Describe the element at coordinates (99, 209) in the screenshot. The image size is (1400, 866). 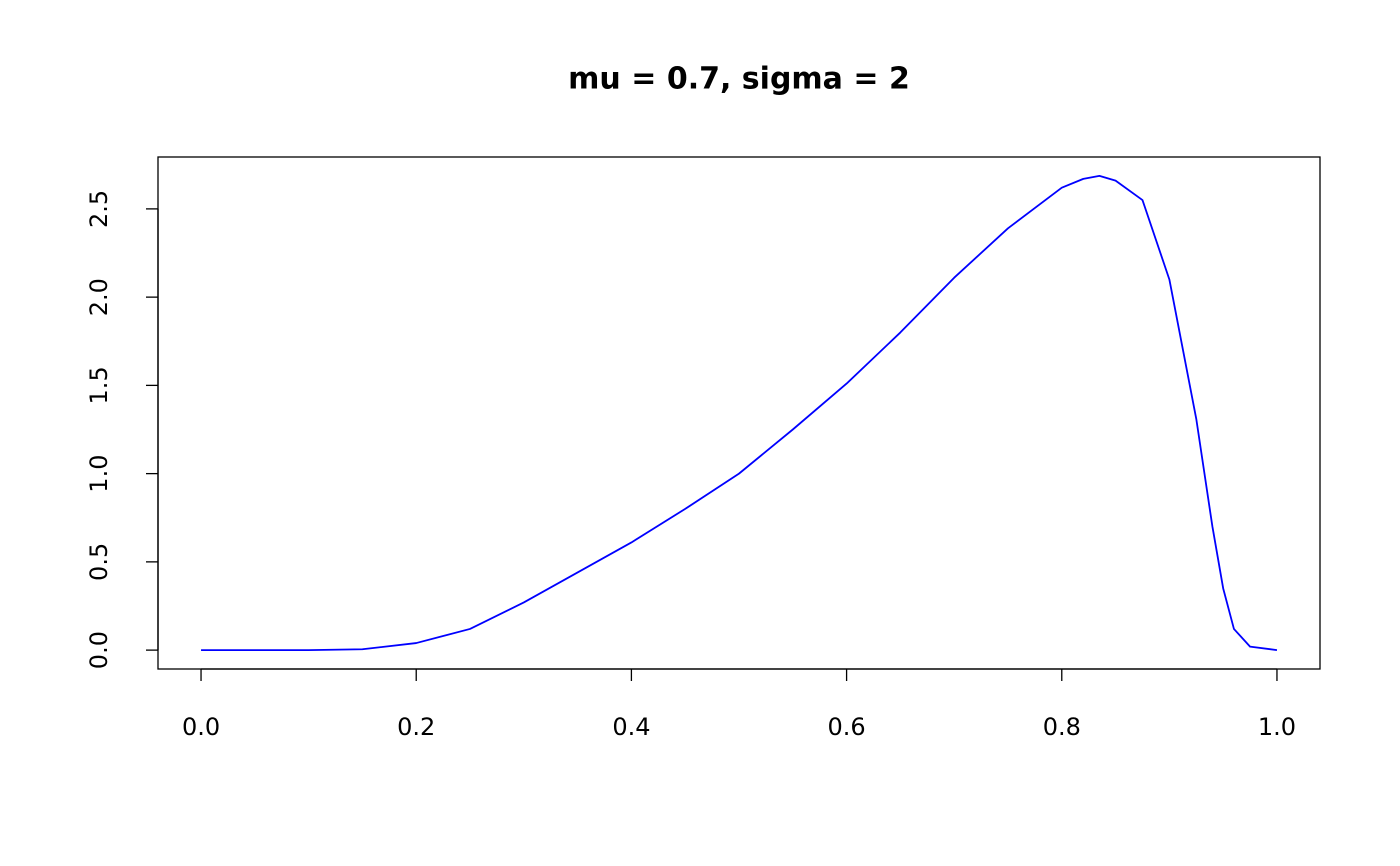
I see `y-tick-label: 2.5` at that location.